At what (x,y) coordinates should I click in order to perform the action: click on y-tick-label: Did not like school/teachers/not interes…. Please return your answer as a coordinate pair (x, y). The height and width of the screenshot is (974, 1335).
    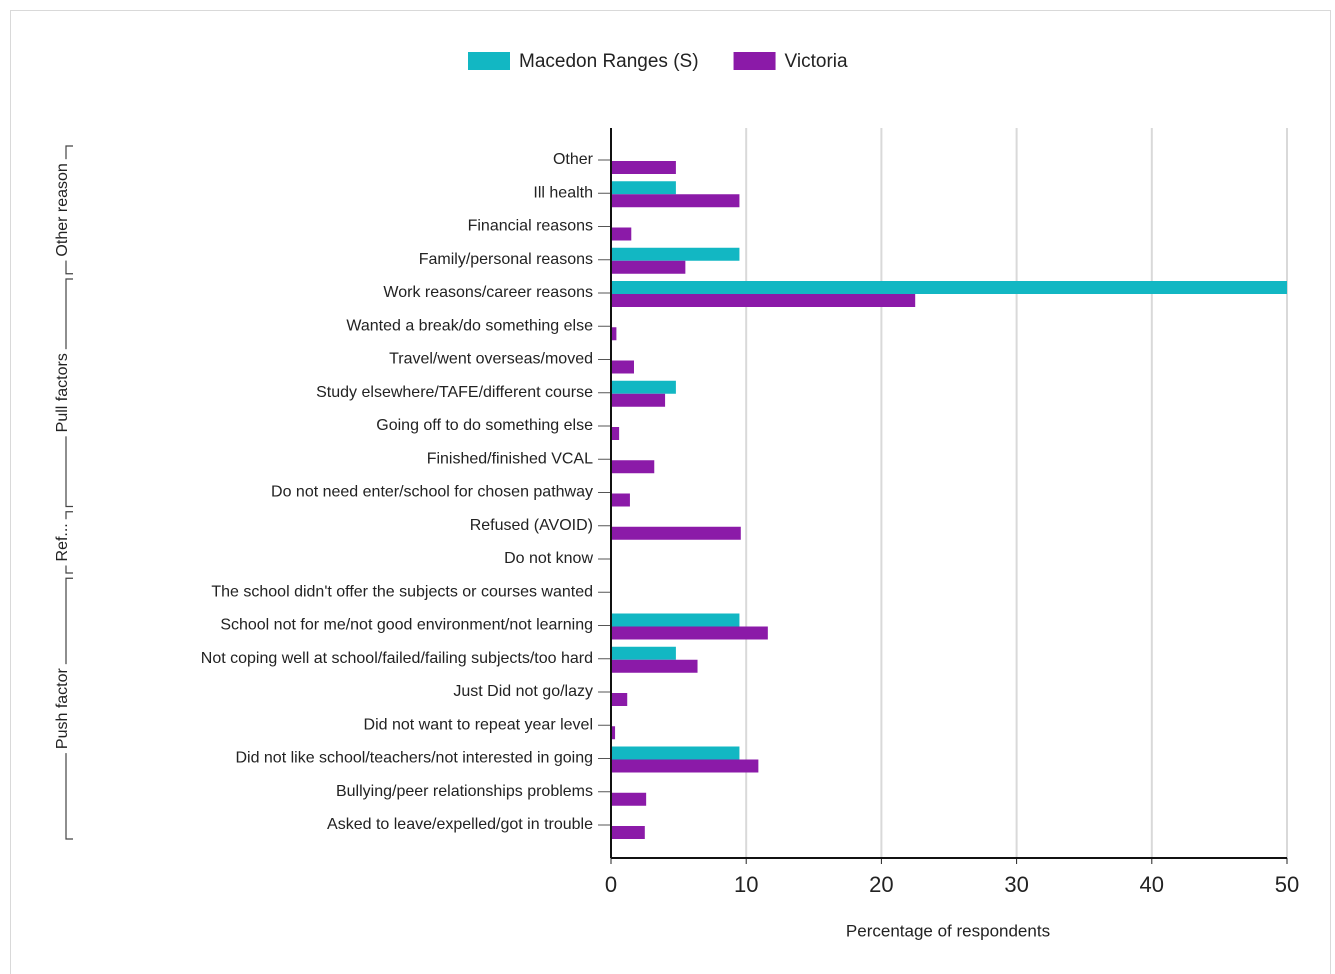
    Looking at the image, I should click on (414, 758).